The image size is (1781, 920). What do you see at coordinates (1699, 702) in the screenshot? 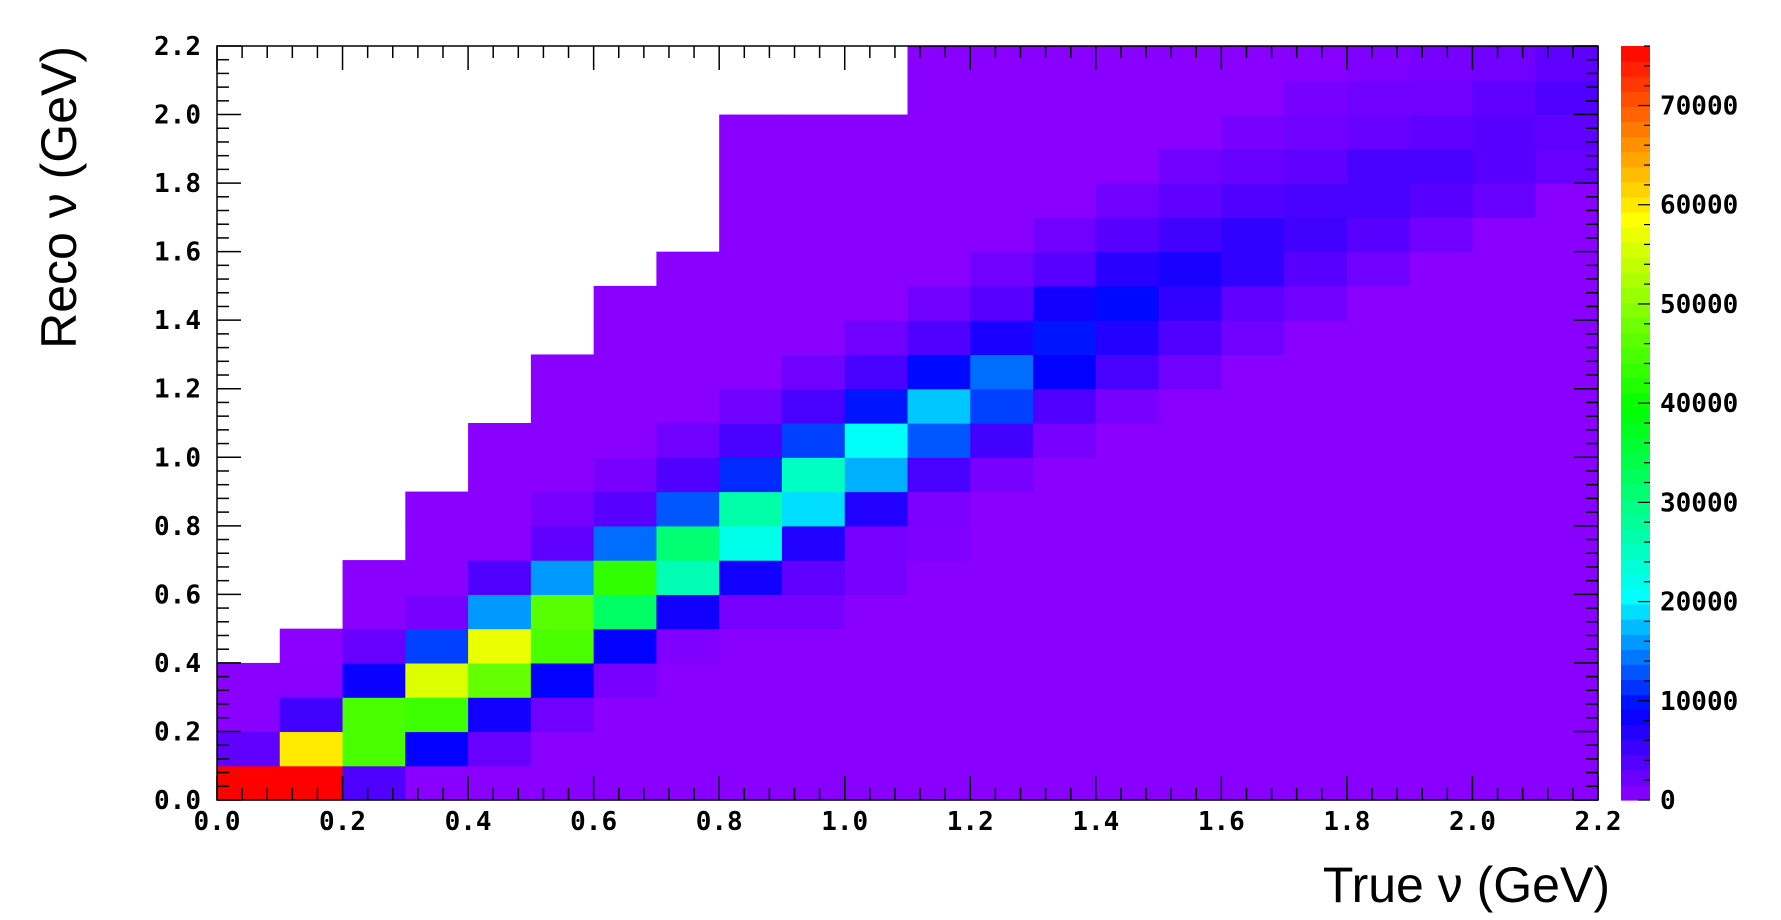
I see `colorbar-tick-label: 10000` at bounding box center [1699, 702].